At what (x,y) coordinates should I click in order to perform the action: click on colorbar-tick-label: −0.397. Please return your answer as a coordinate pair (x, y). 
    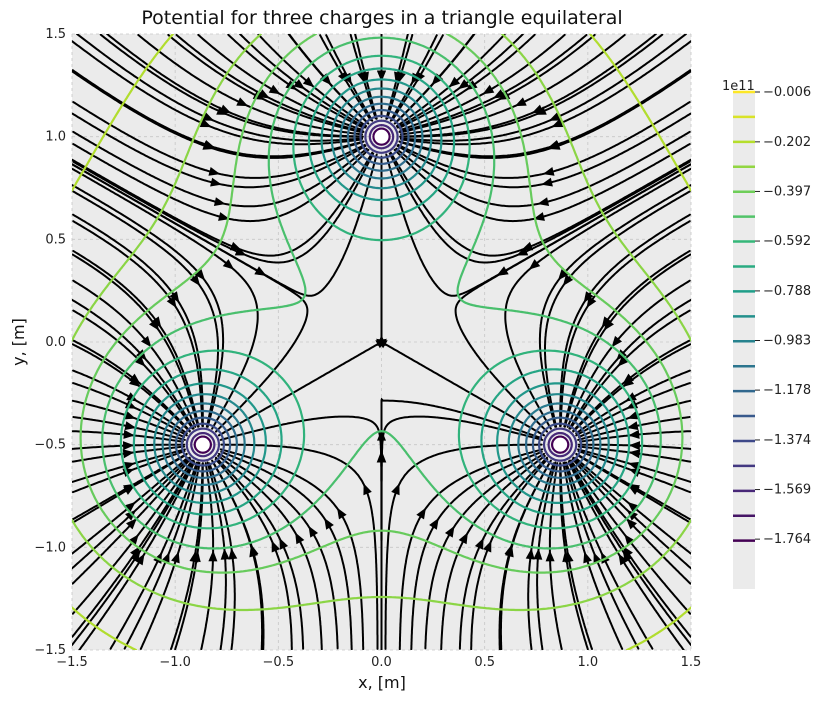
    Looking at the image, I should click on (787, 191).